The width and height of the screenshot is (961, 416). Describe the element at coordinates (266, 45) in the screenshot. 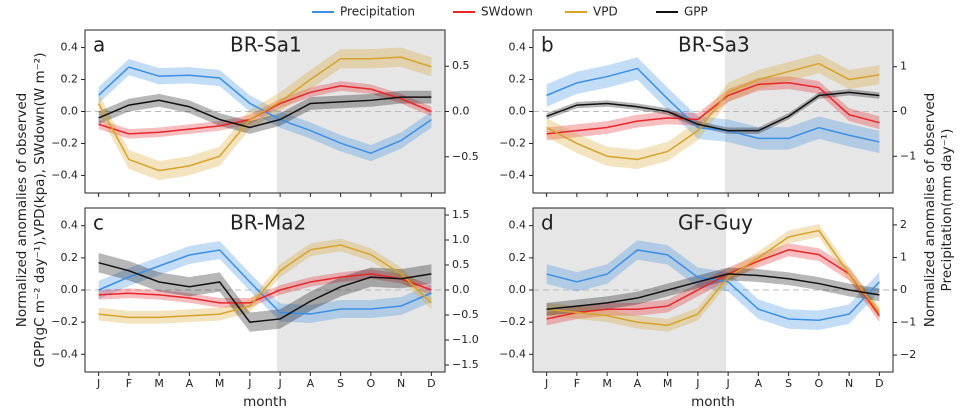

I see `panel-title: BR-Sa1` at that location.